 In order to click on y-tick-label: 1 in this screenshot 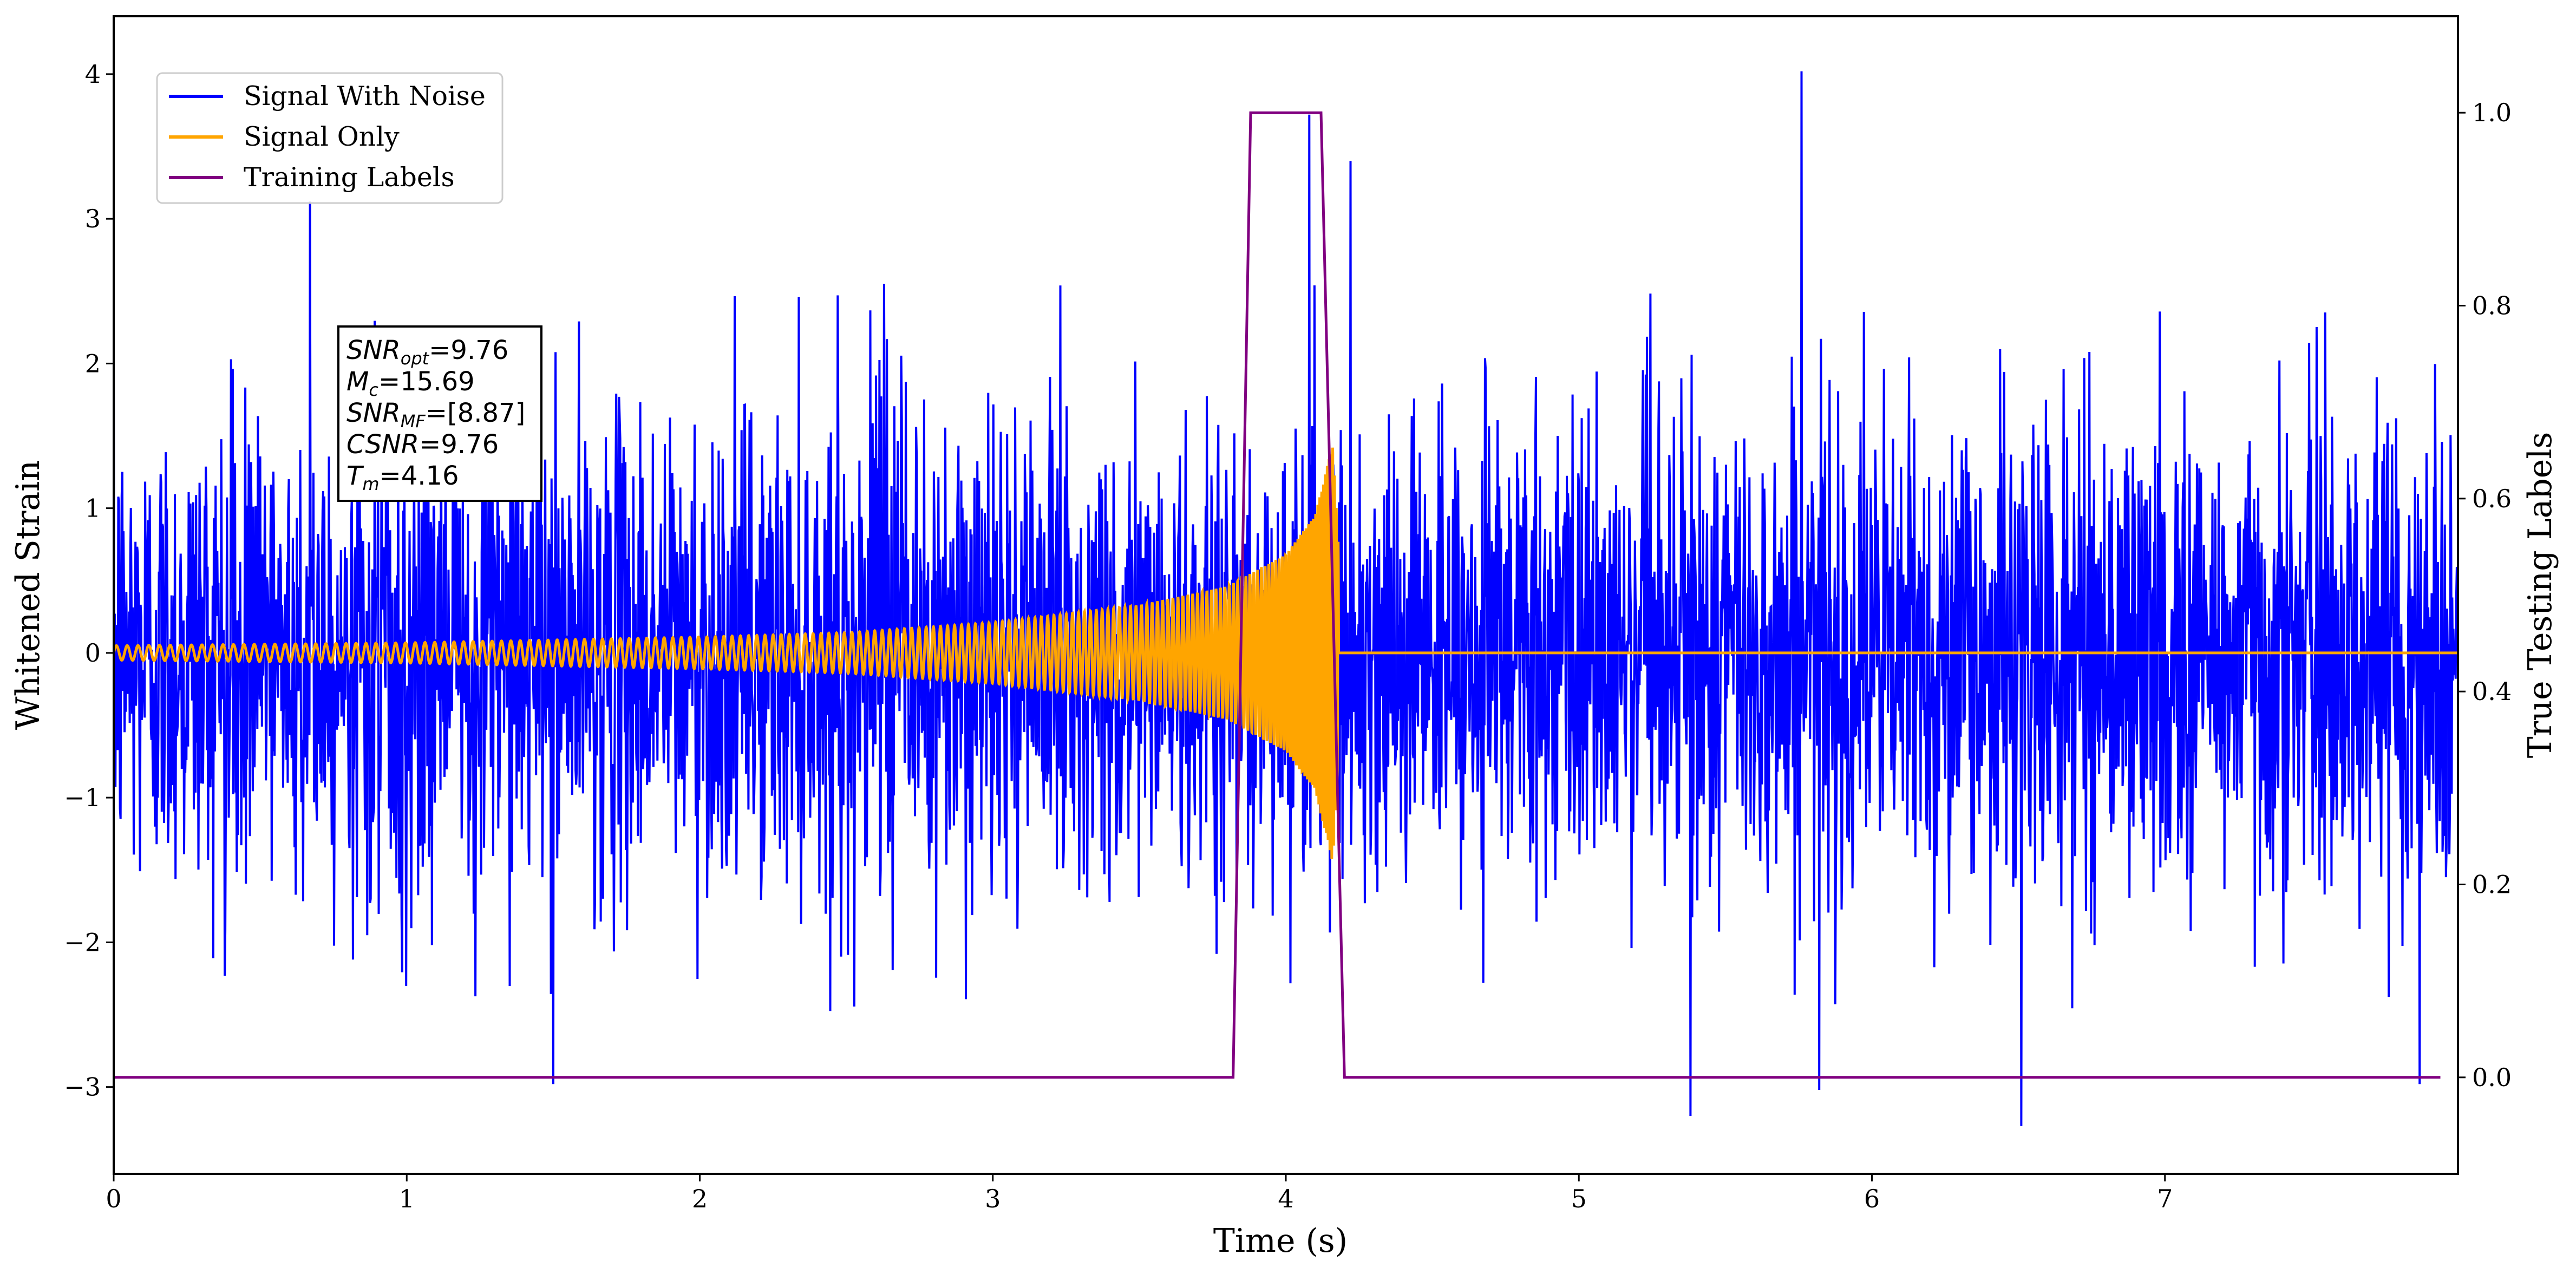, I will do `click(93, 508)`.